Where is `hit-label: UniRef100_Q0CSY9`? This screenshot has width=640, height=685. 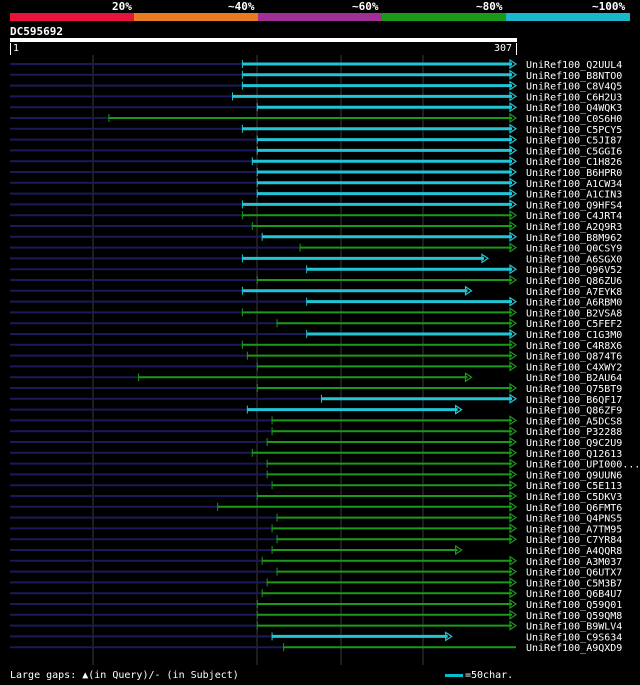
hit-label: UniRef100_Q0CSY9 is located at coordinates (574, 249).